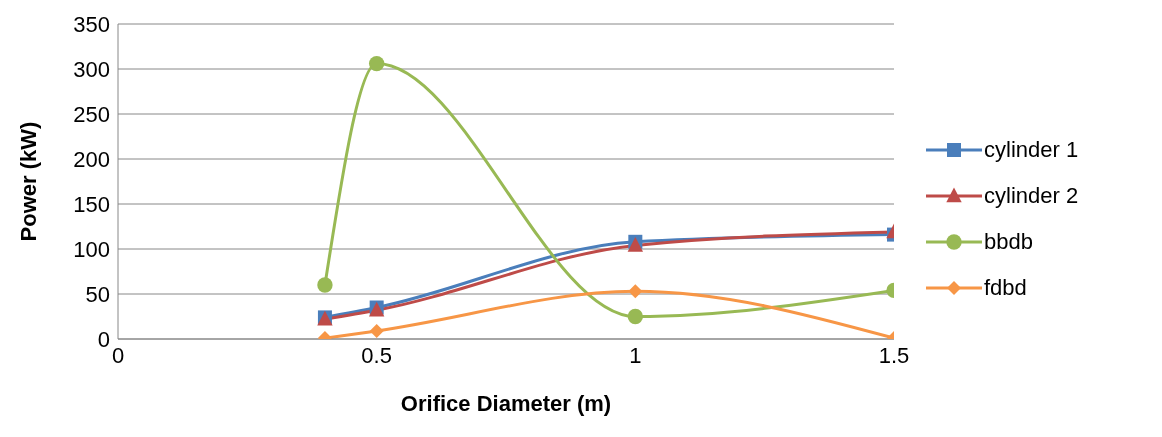 Image resolution: width=1162 pixels, height=437 pixels. I want to click on y-tick-label: 350, so click(91, 24).